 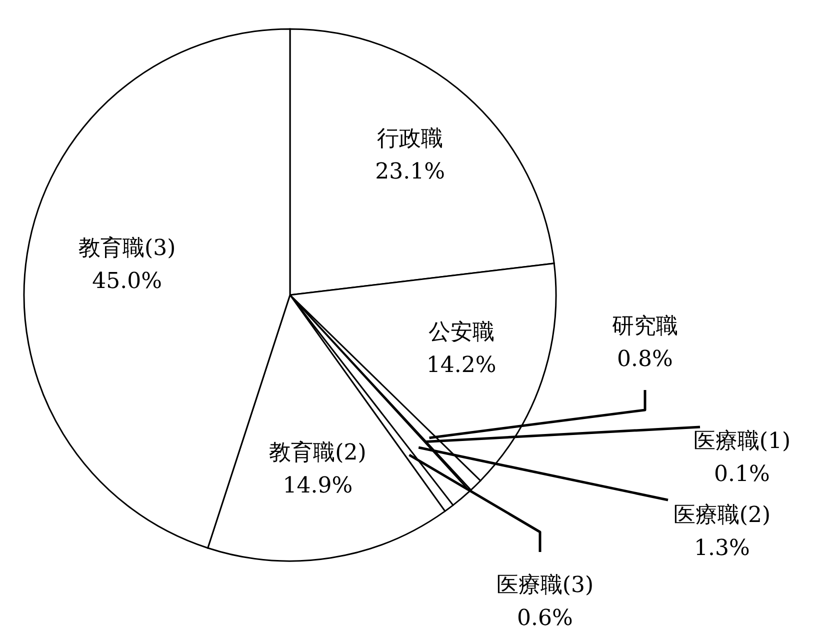 I want to click on slice-label: 教育職(3), so click(x=127, y=248).